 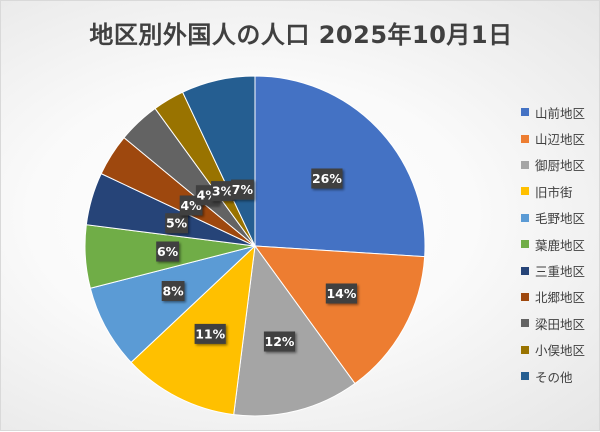 I want to click on data-label-text: 5%, so click(x=177, y=223).